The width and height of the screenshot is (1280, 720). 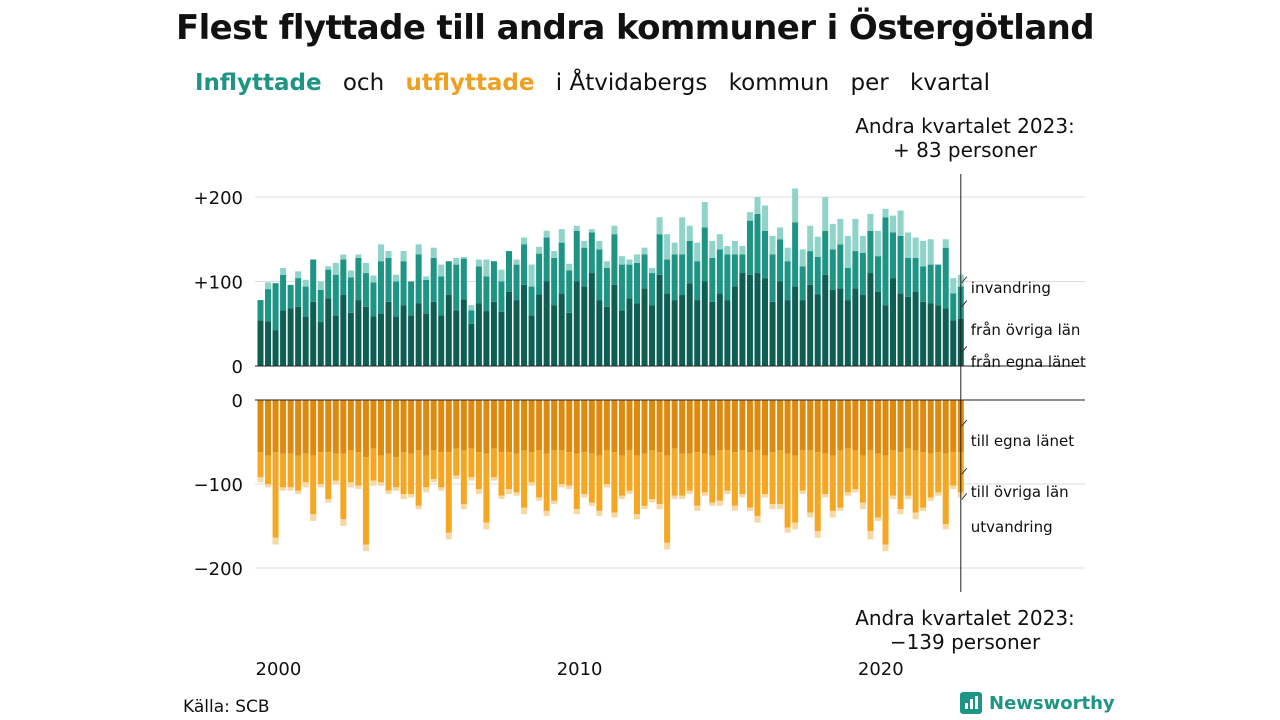 What do you see at coordinates (964, 423) in the screenshot?
I see `label-leader` at bounding box center [964, 423].